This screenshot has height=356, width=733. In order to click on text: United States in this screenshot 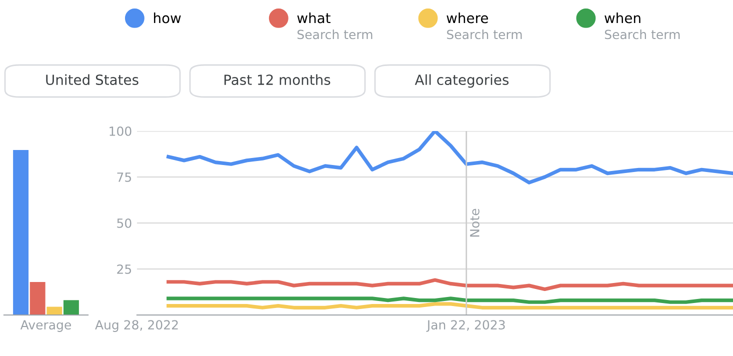, I will do `click(92, 80)`.